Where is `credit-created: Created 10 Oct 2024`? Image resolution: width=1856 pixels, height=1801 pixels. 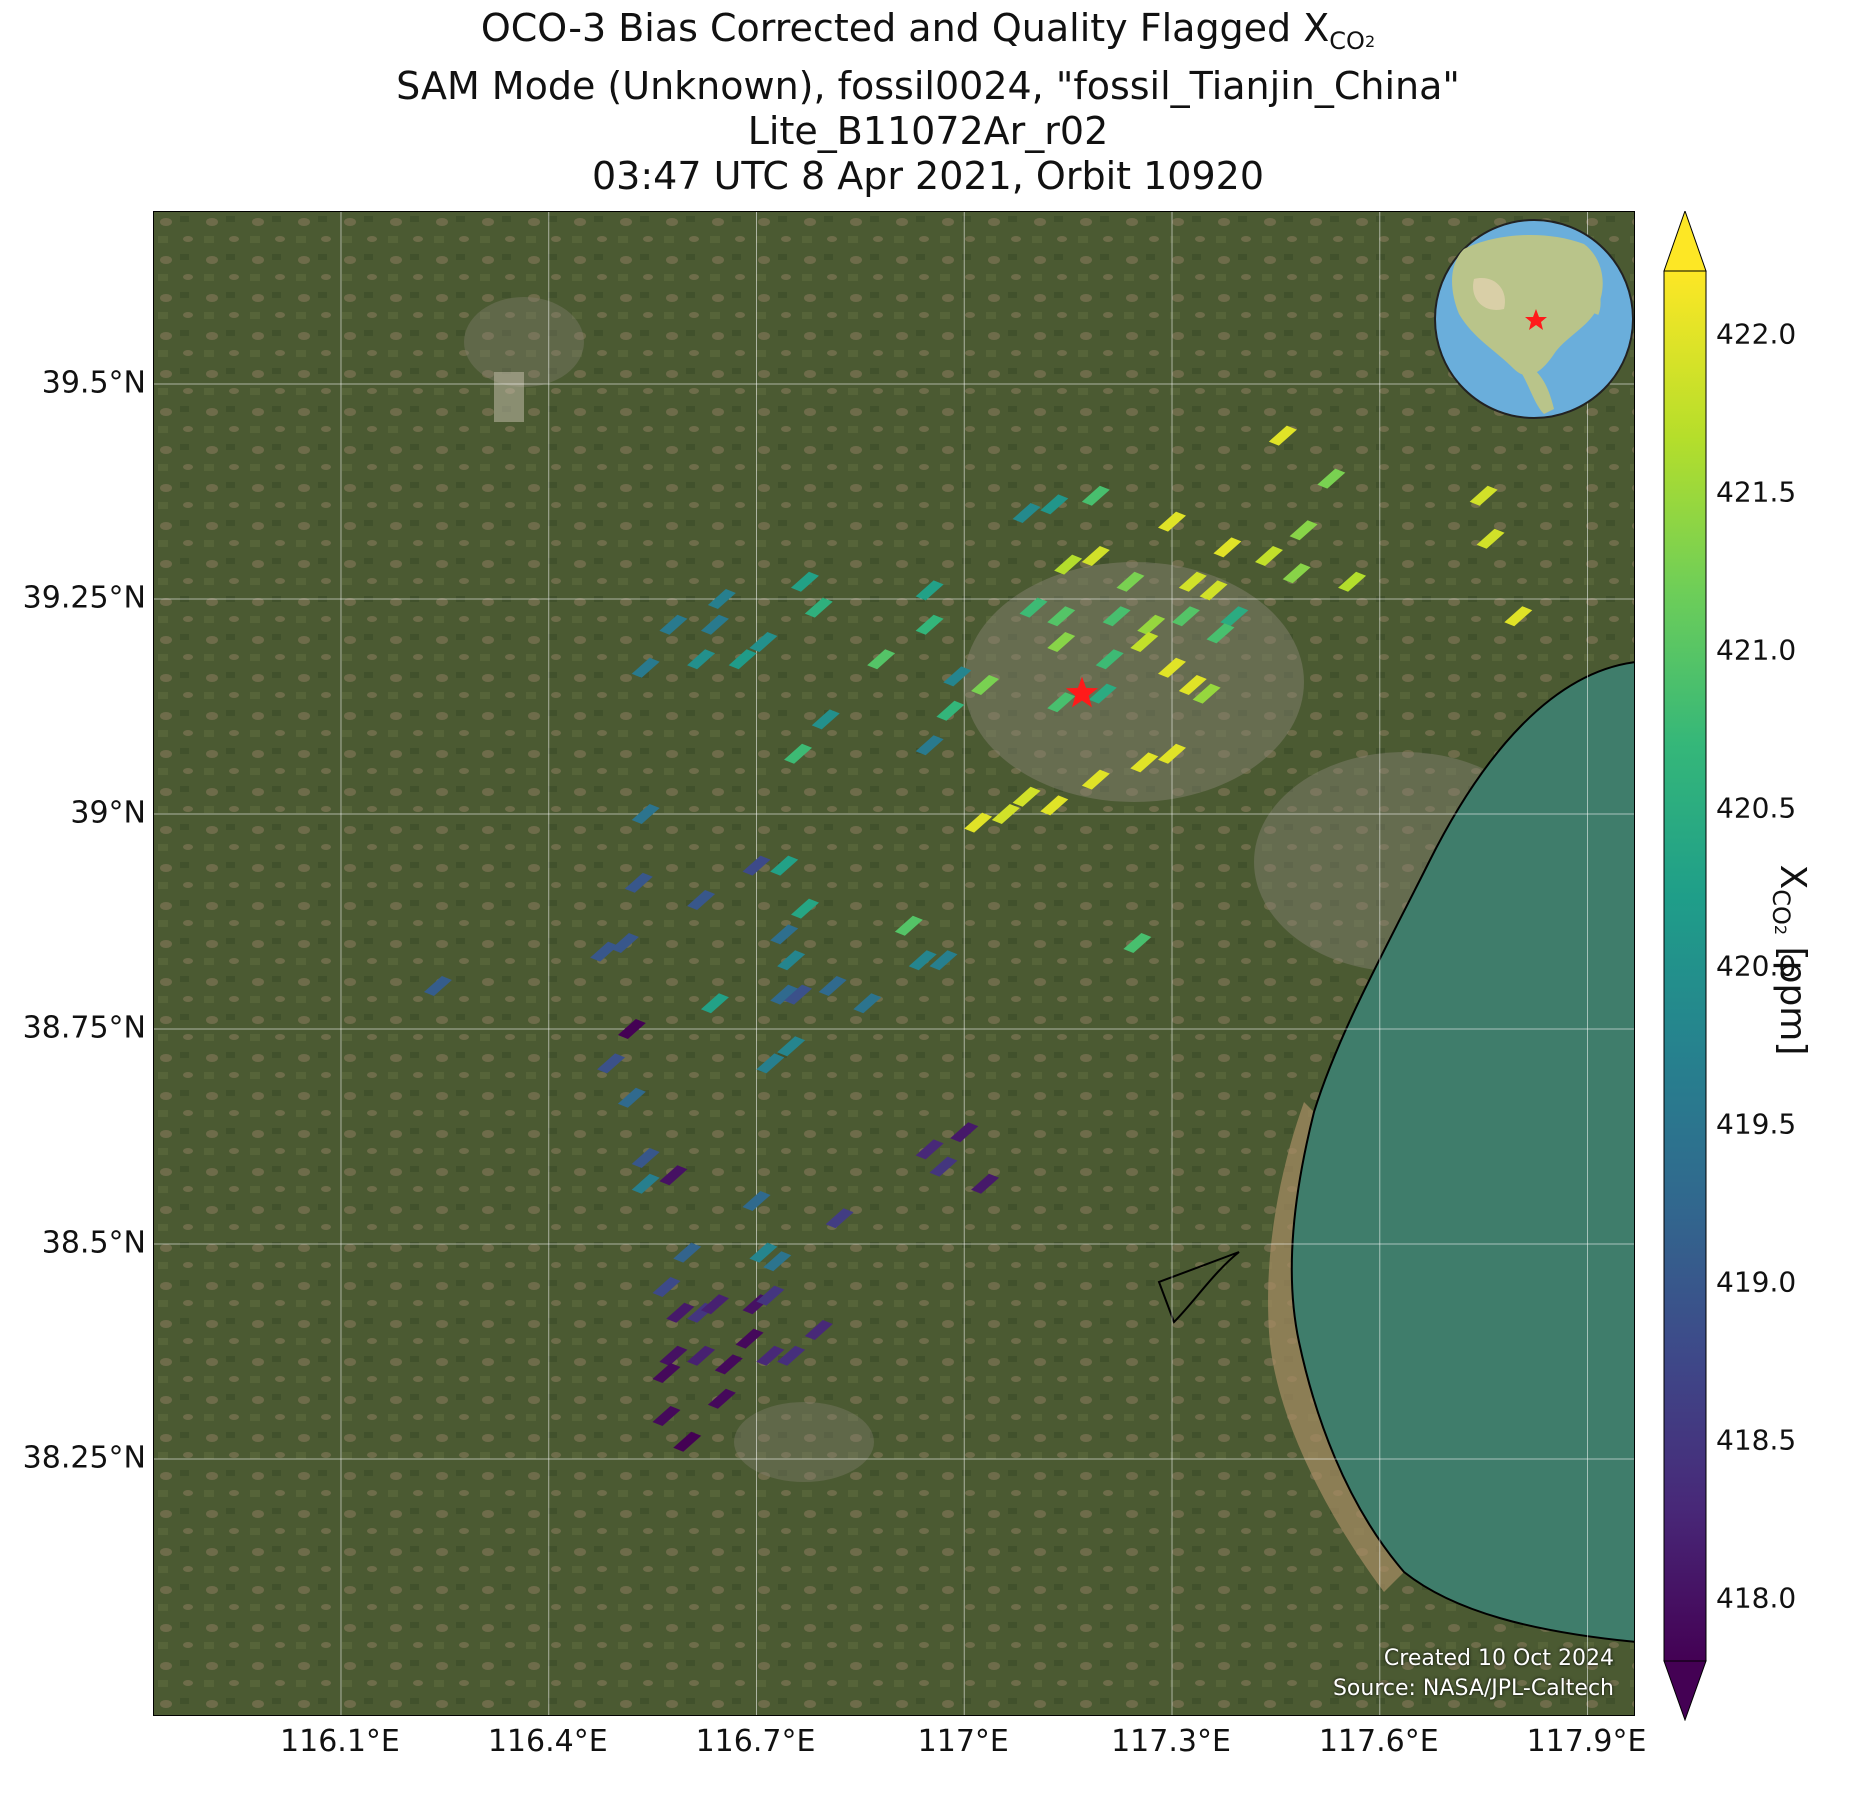
credit-created: Created 10 Oct 2024 is located at coordinates (1498, 1658).